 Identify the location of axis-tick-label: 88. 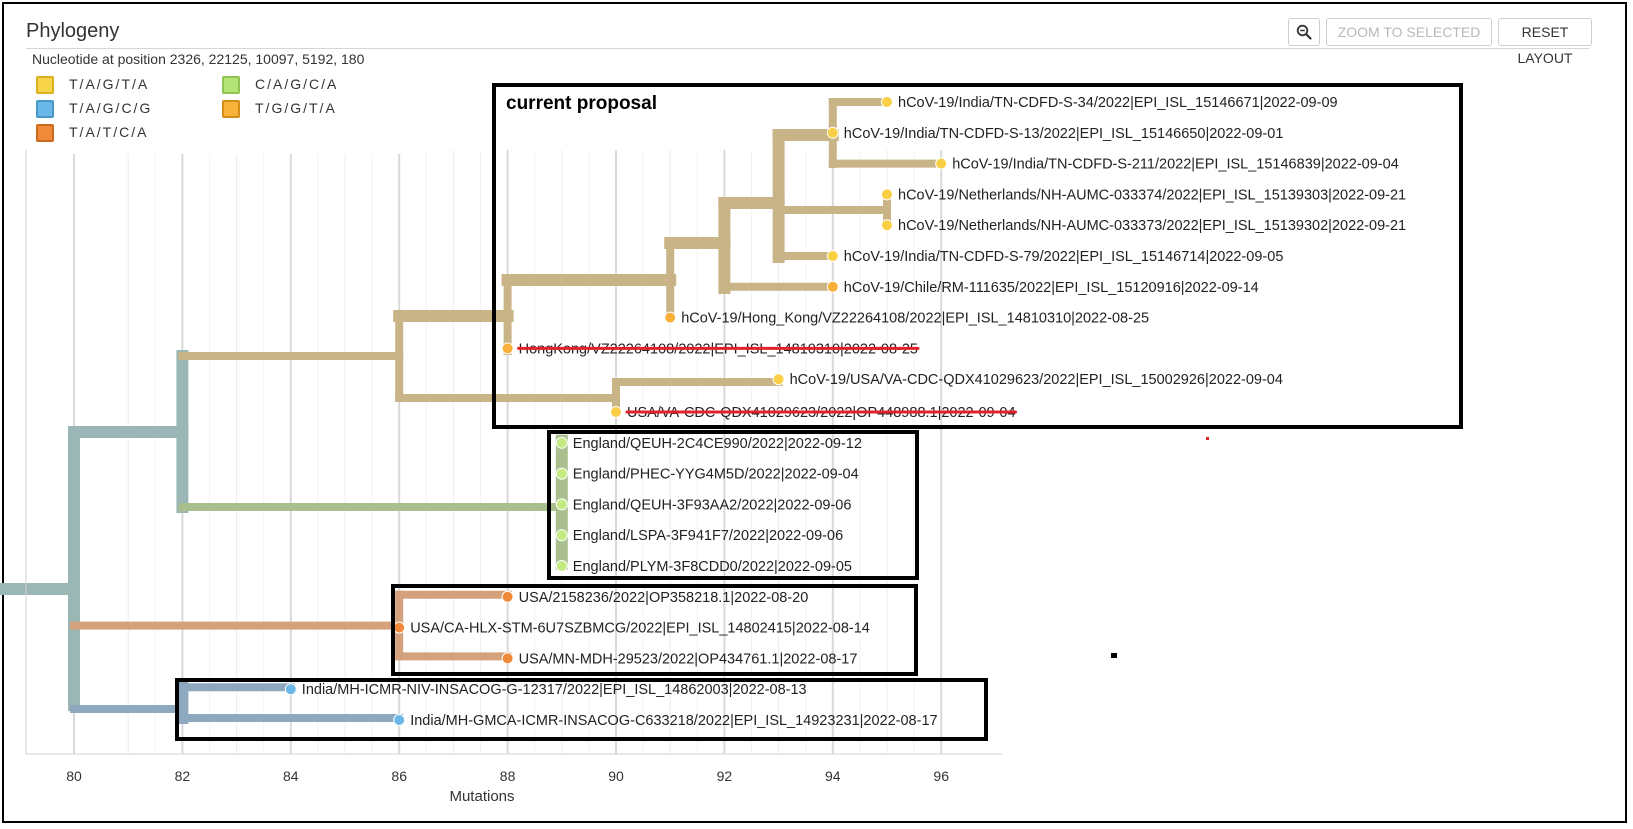
(508, 776).